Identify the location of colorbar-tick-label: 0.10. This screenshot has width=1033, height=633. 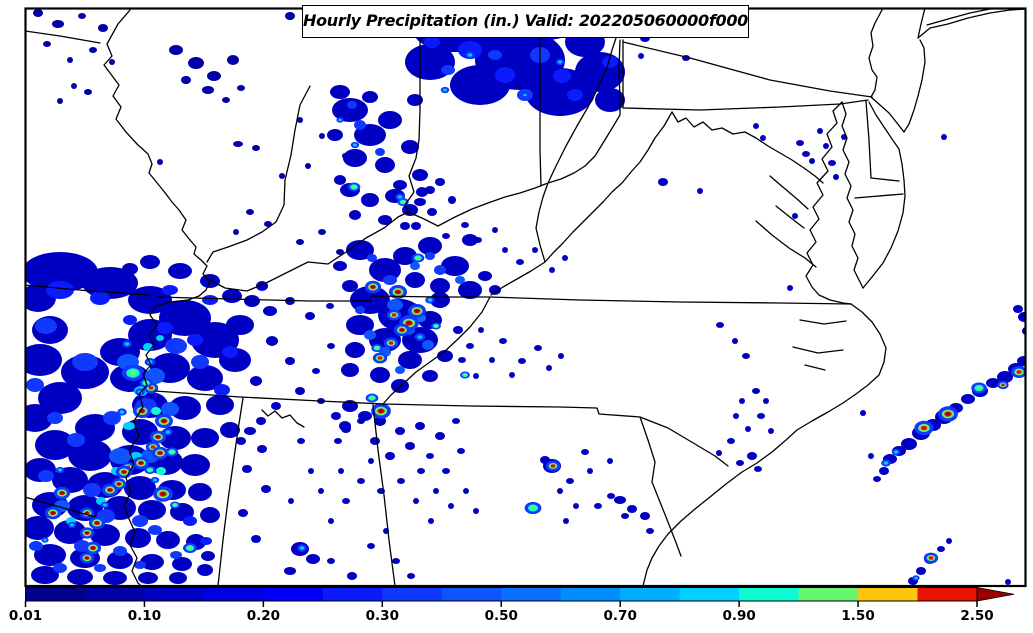
(144, 616).